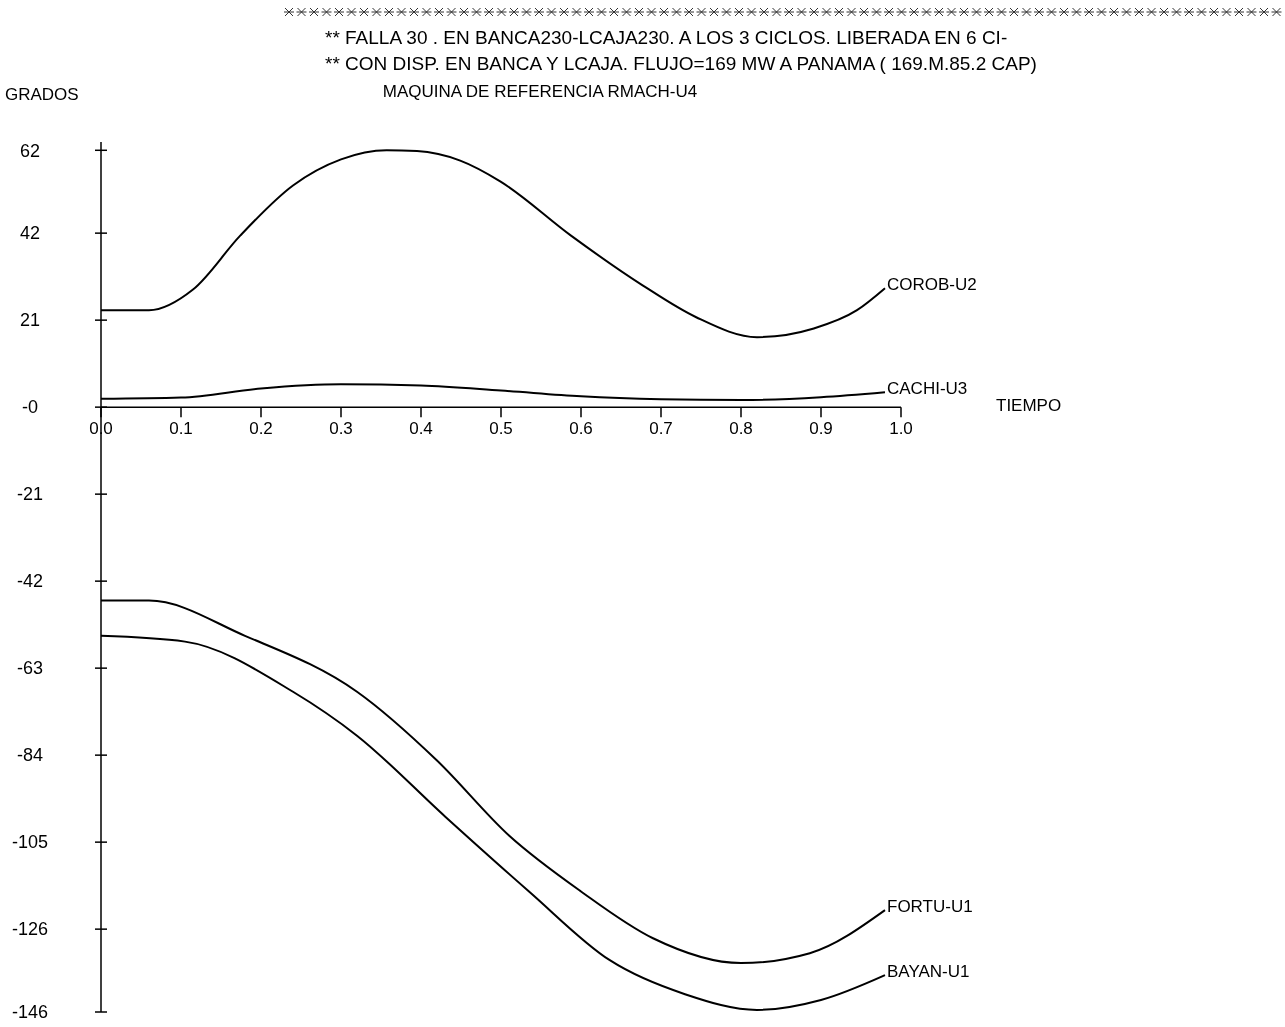 The image size is (1285, 1027). Describe the element at coordinates (928, 972) in the screenshot. I see `series-label: BAYAN-U1` at that location.